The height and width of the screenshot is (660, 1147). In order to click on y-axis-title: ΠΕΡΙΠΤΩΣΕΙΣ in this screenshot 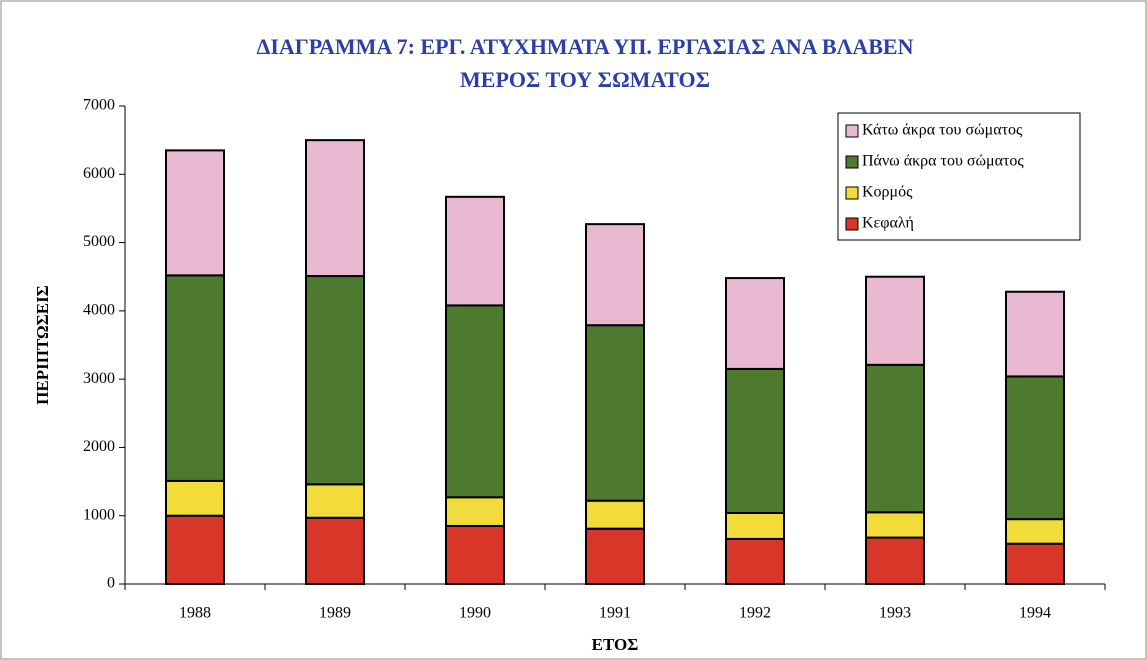, I will do `click(42, 345)`.